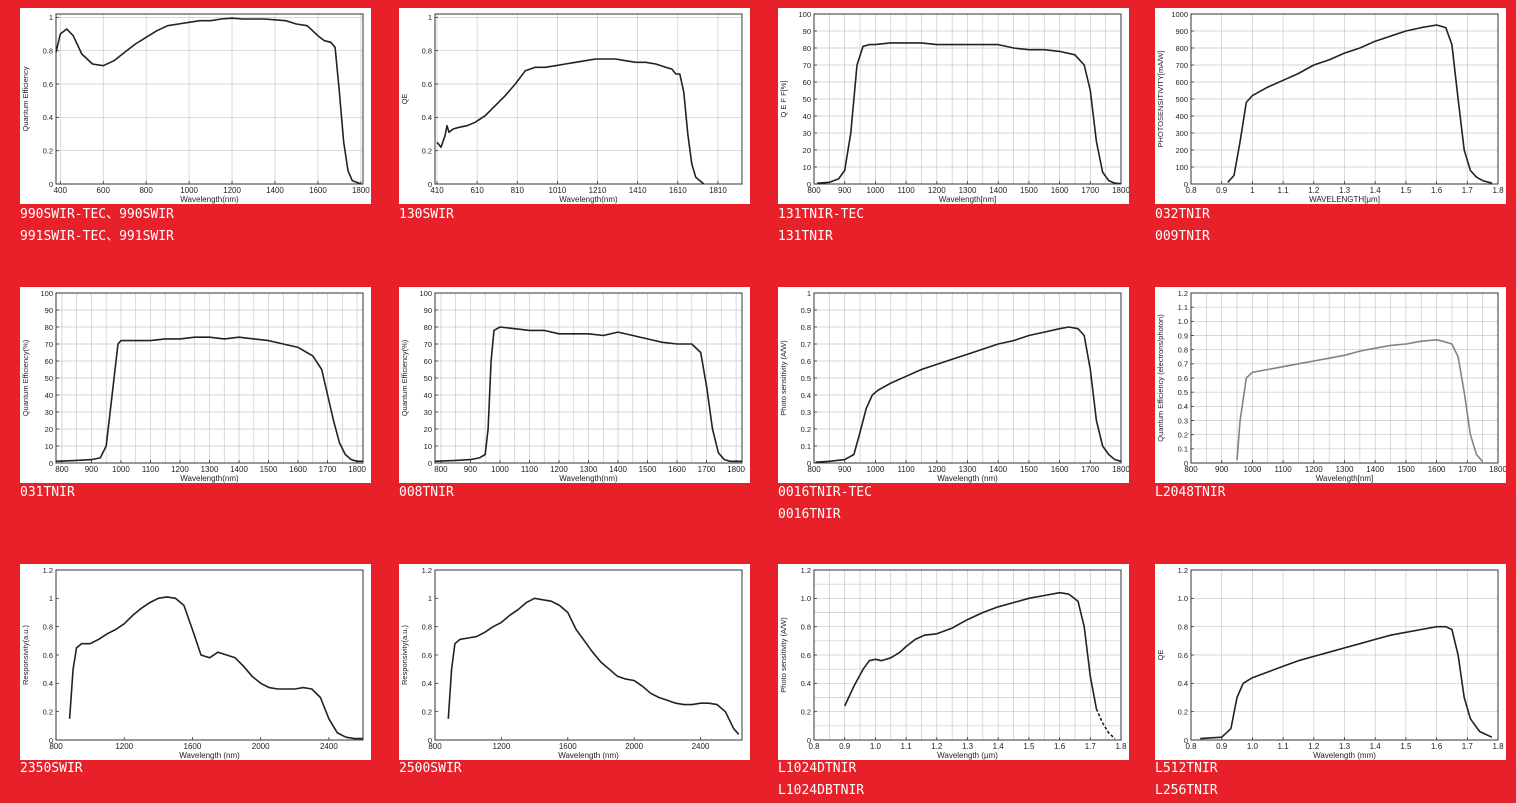 The image size is (1516, 803). I want to click on x-tick-label: 1810, so click(718, 190).